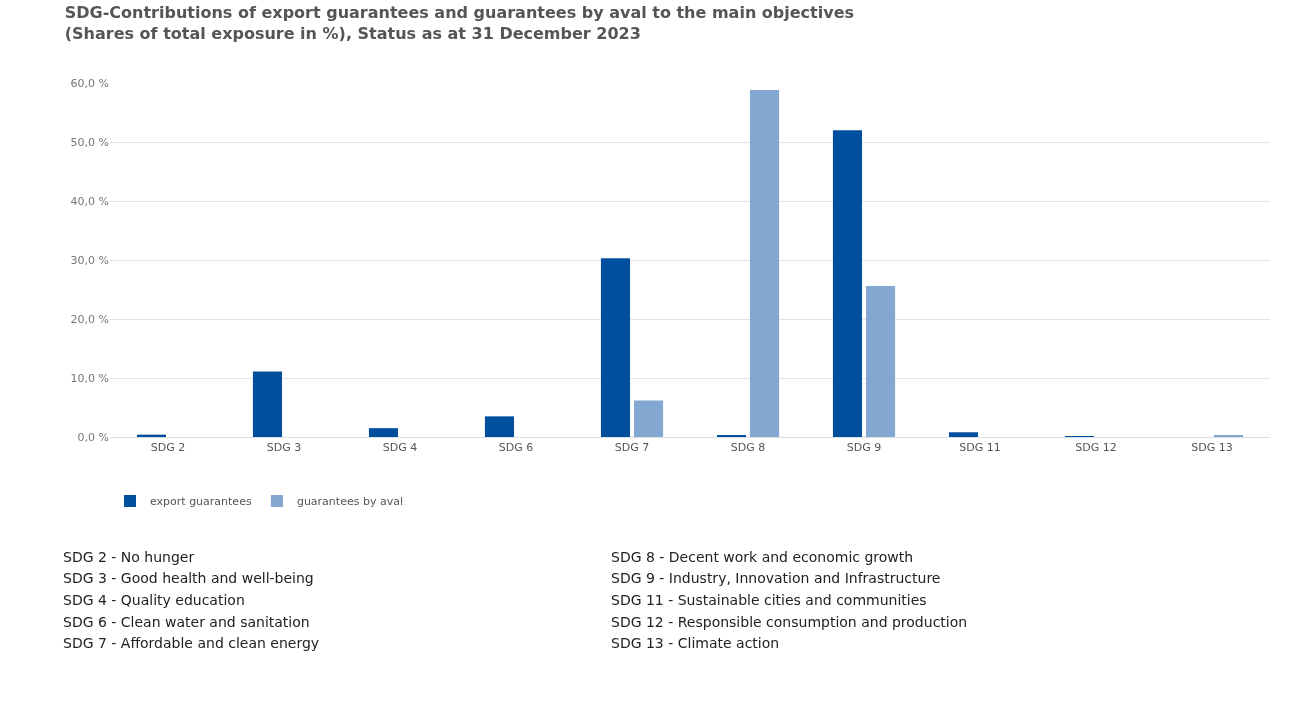  Describe the element at coordinates (349, 502) in the screenshot. I see `legend-label: guarantees by aval` at that location.